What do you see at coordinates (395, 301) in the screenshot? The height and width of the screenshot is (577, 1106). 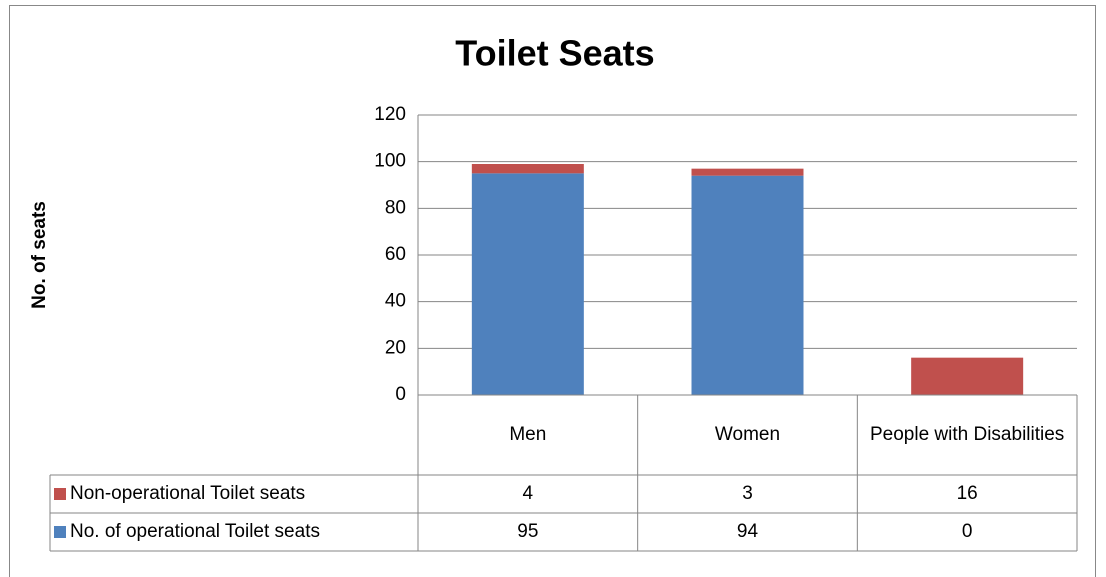 I see `y-tick-label: 40` at bounding box center [395, 301].